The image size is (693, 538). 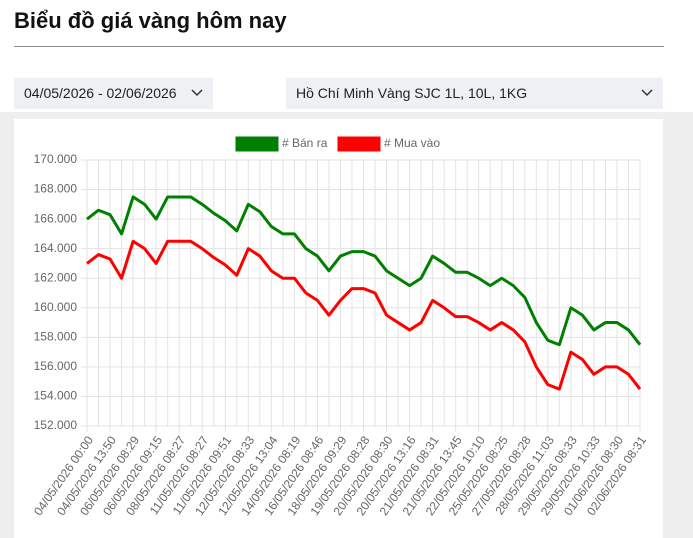 What do you see at coordinates (56, 425) in the screenshot?
I see `y-tick-label: 152.000` at bounding box center [56, 425].